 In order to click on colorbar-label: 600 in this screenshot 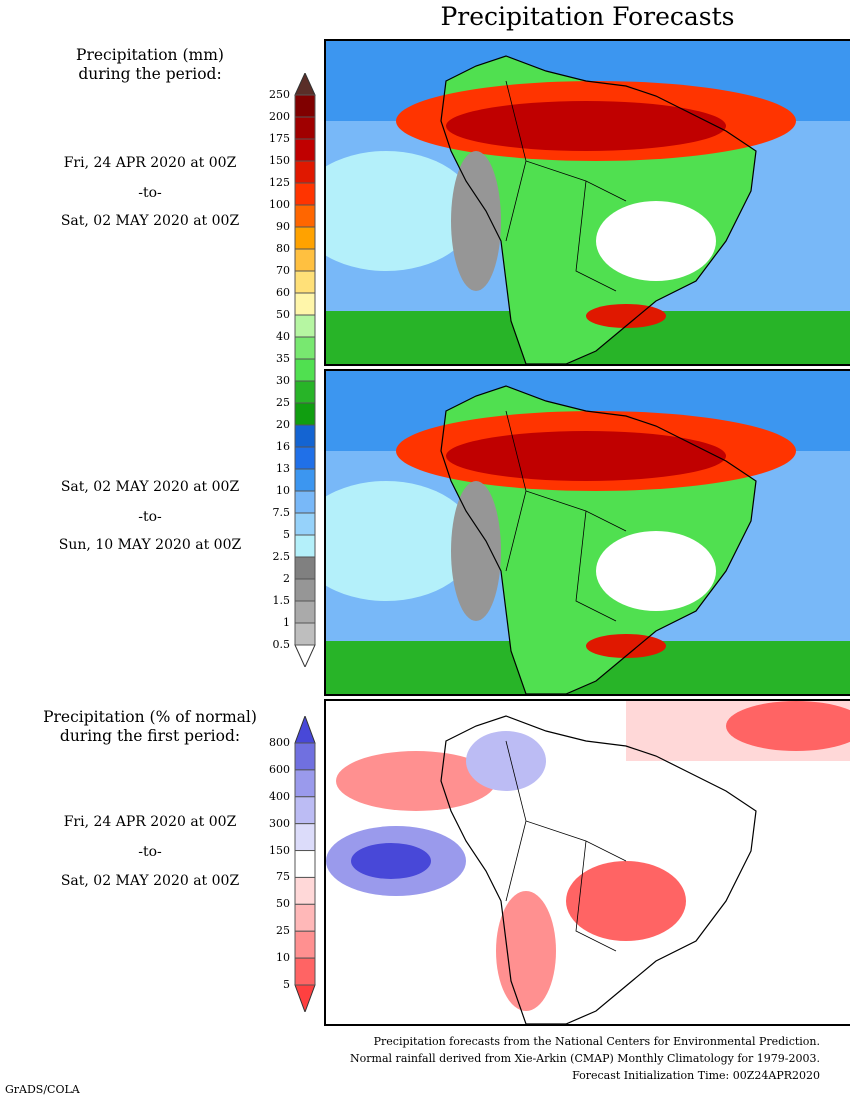, I will do `click(279, 769)`.